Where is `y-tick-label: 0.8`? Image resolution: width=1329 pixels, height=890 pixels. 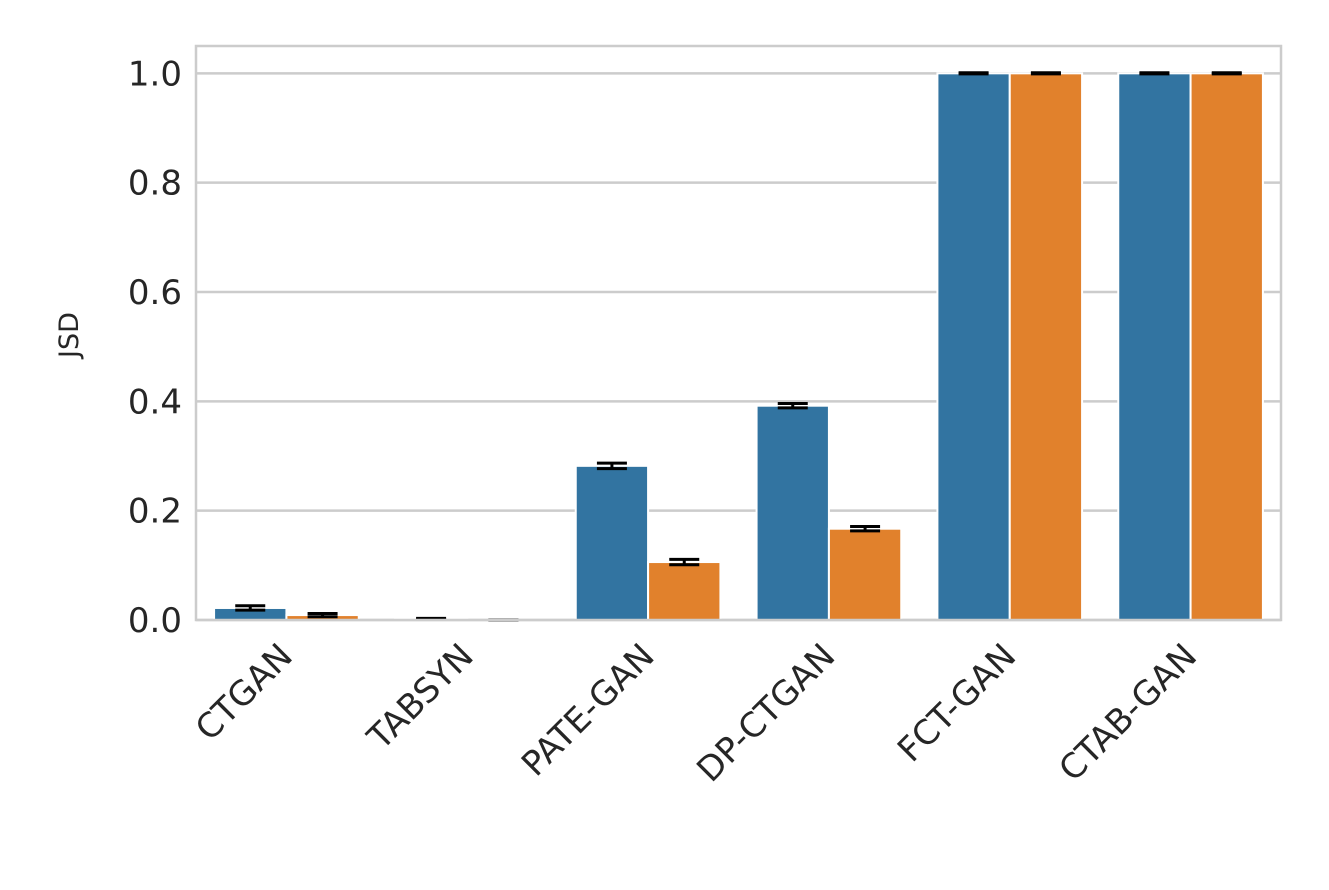 y-tick-label: 0.8 is located at coordinates (155, 184).